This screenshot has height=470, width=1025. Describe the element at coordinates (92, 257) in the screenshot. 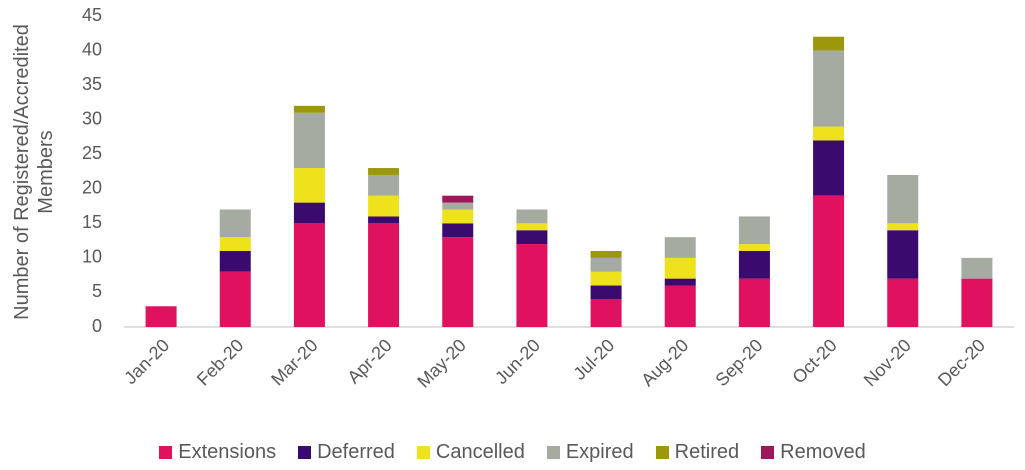

I see `y-tick-label: 10` at that location.